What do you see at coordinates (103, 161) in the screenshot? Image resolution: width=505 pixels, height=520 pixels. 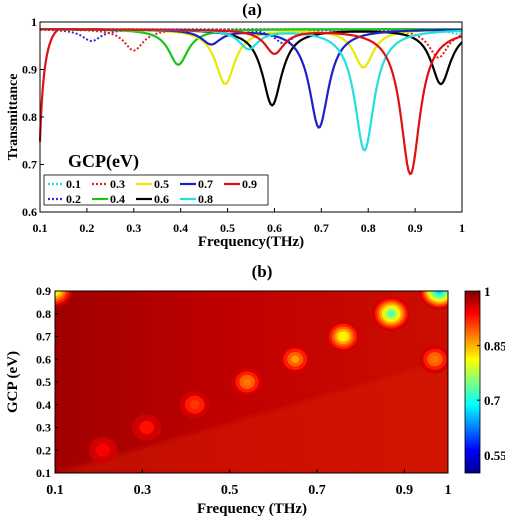 I see `legend-title: GCP(eV)` at bounding box center [103, 161].